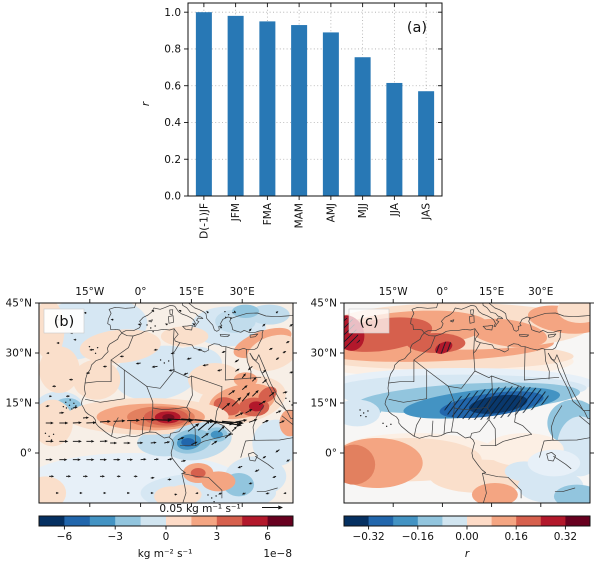 The width and height of the screenshot is (600, 564). I want to click on bar-D(-1)JF, so click(203, 104).